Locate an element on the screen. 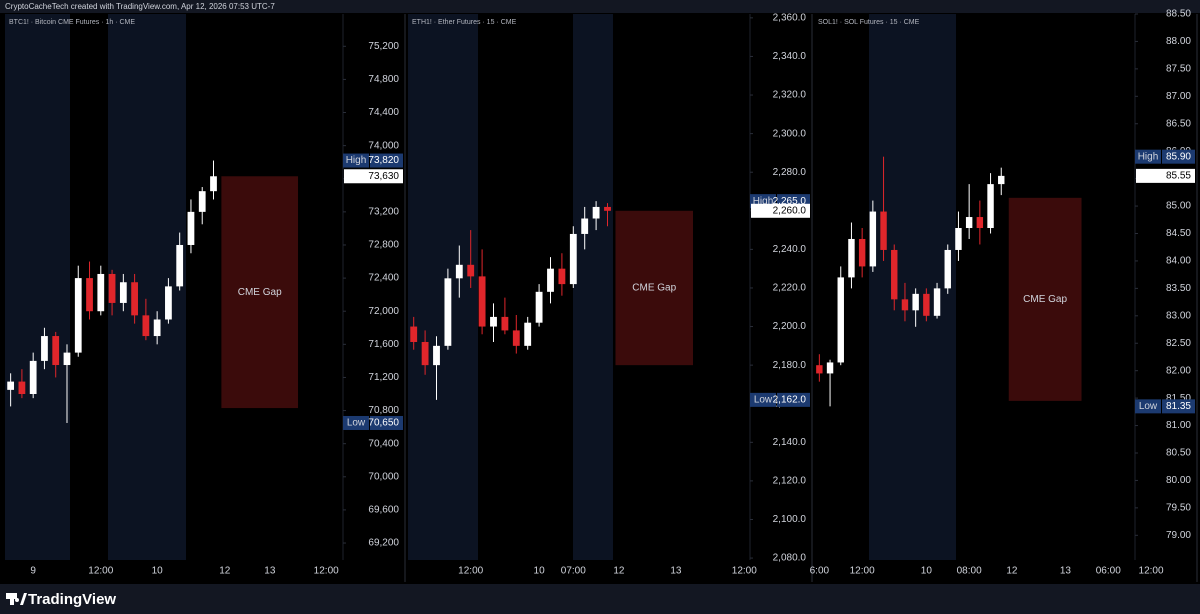 The height and width of the screenshot is (614, 1200). x-tick-label: 12 is located at coordinates (225, 571).